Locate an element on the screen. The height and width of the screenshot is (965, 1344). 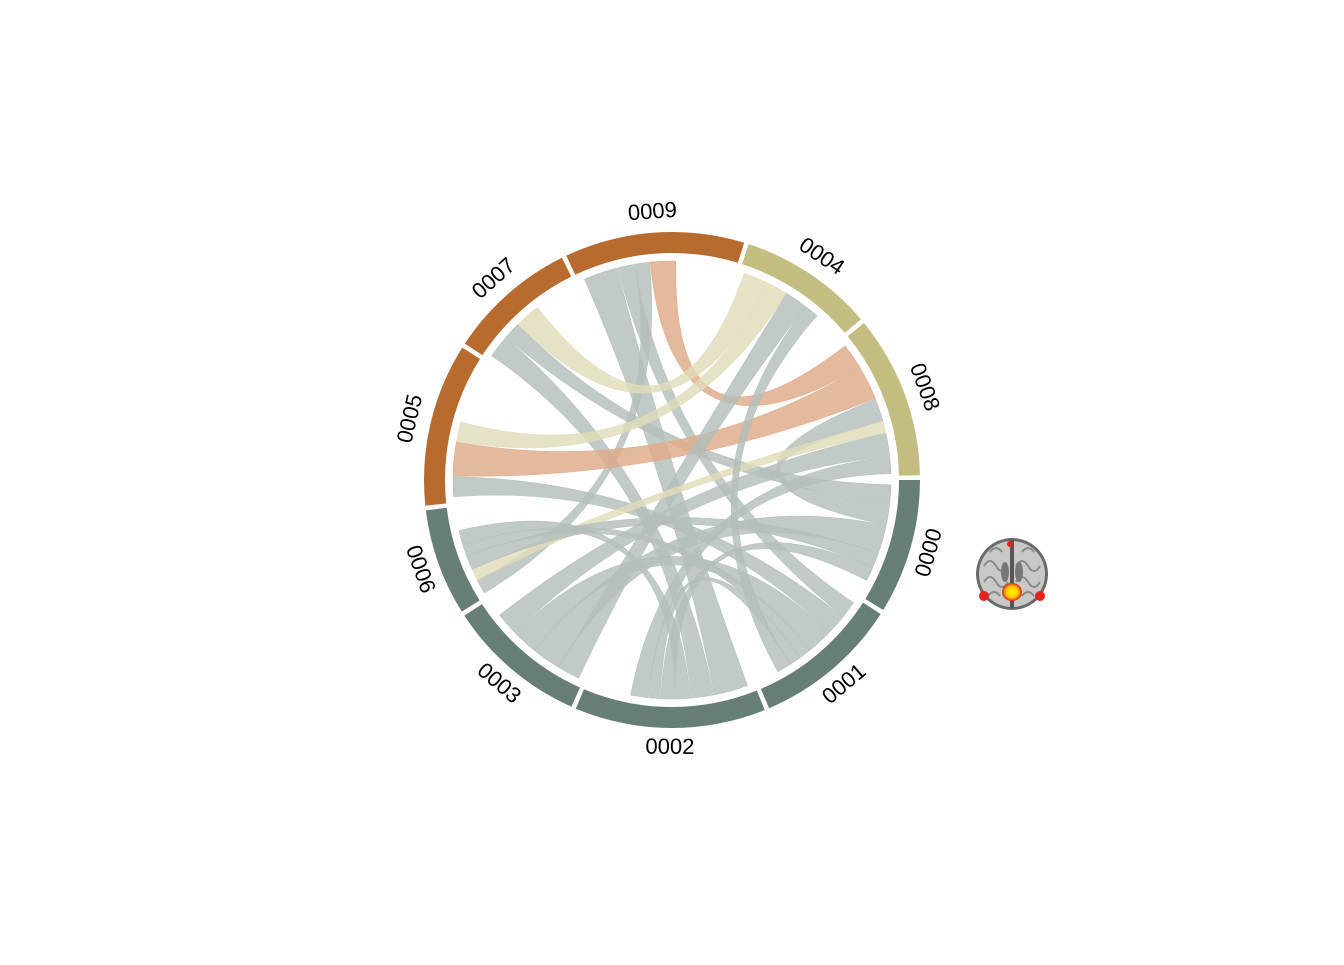
sector-label-0000: 0000 is located at coordinates (928, 553).